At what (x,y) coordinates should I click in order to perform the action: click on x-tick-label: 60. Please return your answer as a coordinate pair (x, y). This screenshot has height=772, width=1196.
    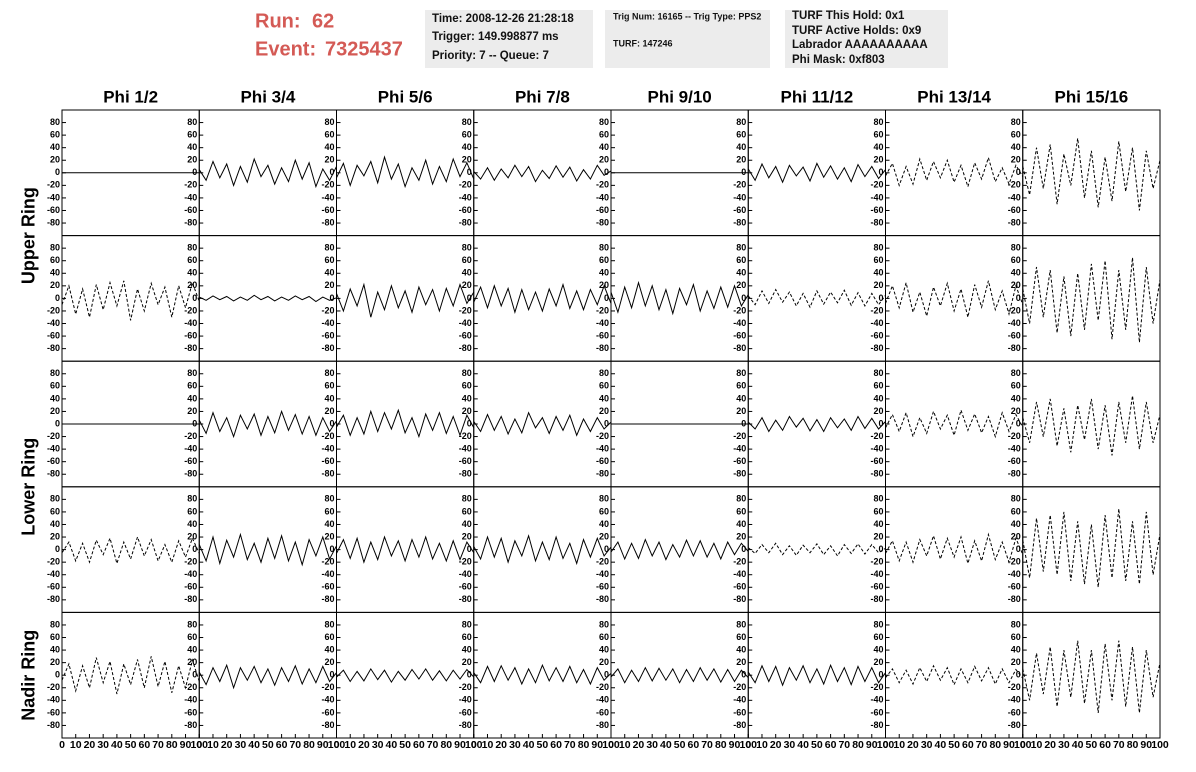
    Looking at the image, I should click on (968, 745).